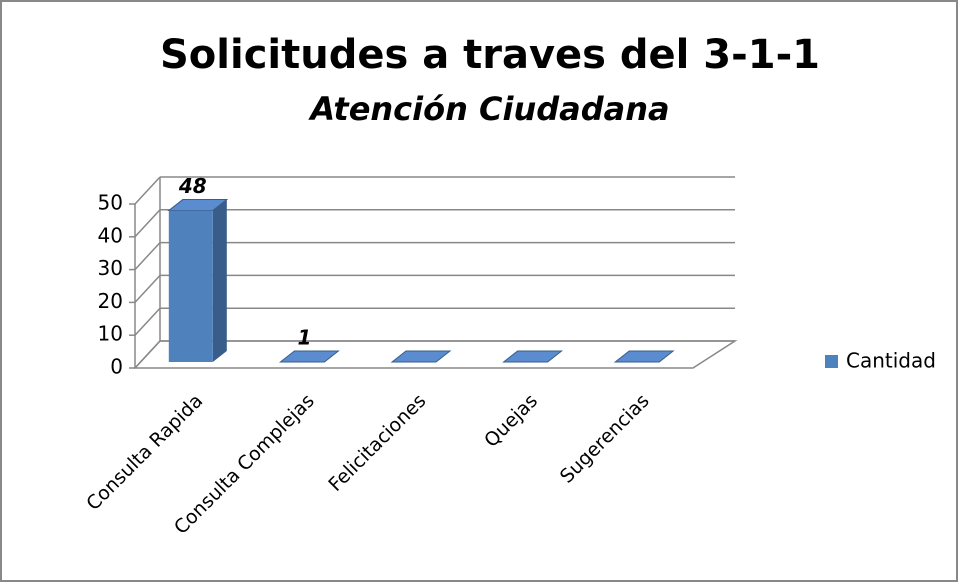  I want to click on y-tick-label: 10, so click(110, 334).